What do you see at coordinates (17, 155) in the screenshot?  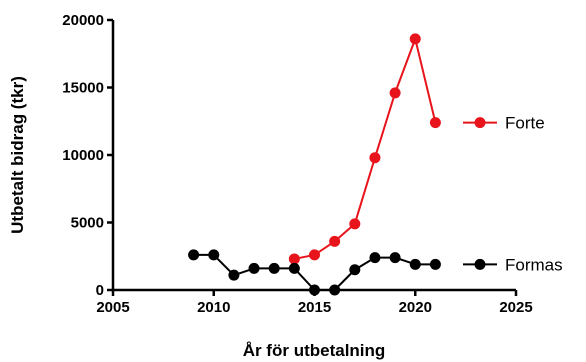 I see `y-axis-title: Utbetalt bidrag (tkr)` at bounding box center [17, 155].